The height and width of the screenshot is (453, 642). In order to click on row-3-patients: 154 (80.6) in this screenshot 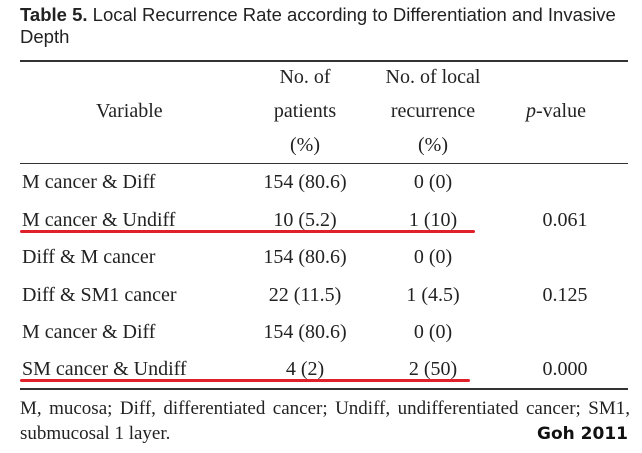, I will do `click(305, 257)`.